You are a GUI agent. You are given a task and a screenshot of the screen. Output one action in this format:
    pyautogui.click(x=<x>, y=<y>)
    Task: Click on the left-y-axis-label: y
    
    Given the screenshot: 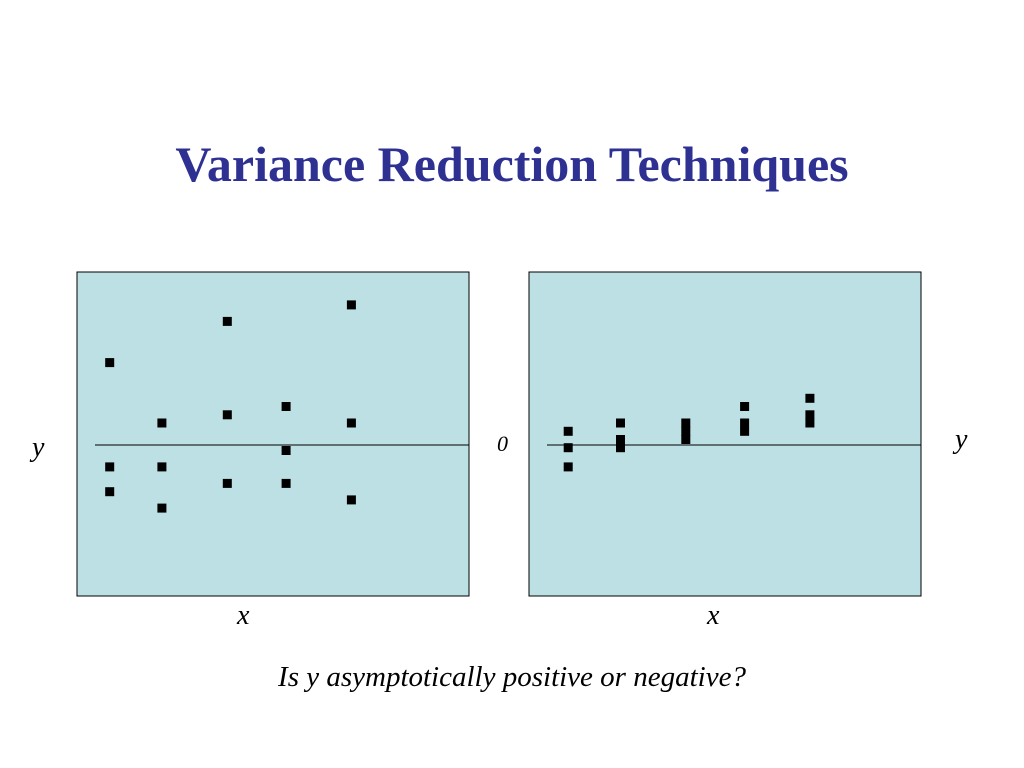 What is the action you would take?
    pyautogui.click(x=38, y=447)
    